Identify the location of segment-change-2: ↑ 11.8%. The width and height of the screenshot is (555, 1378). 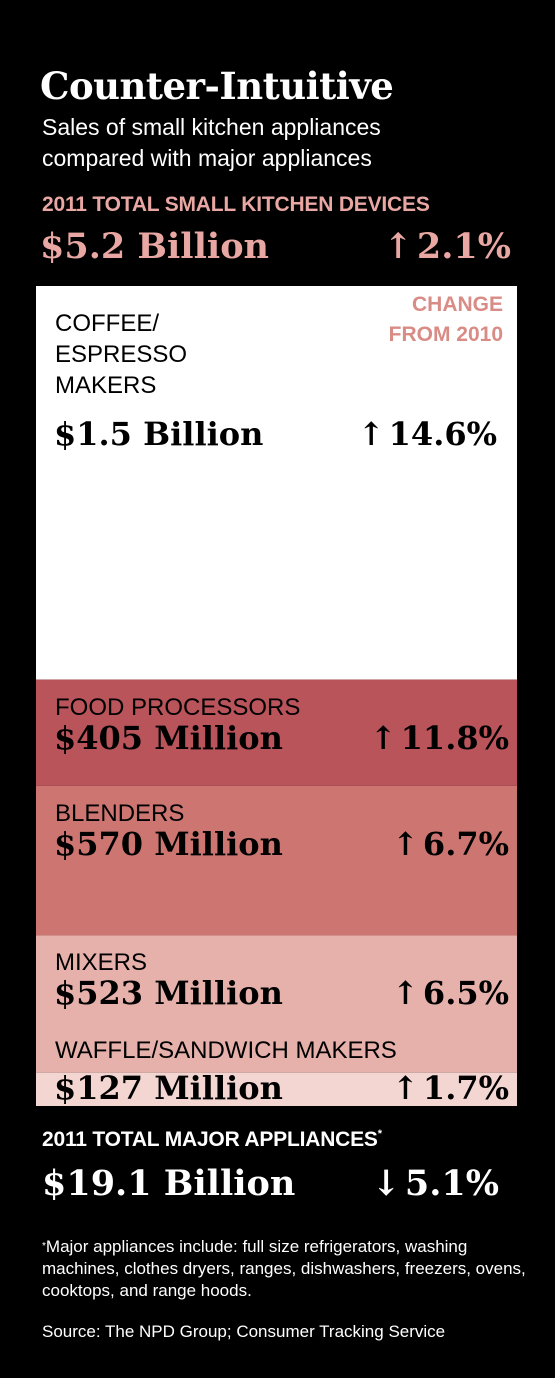
(439, 738).